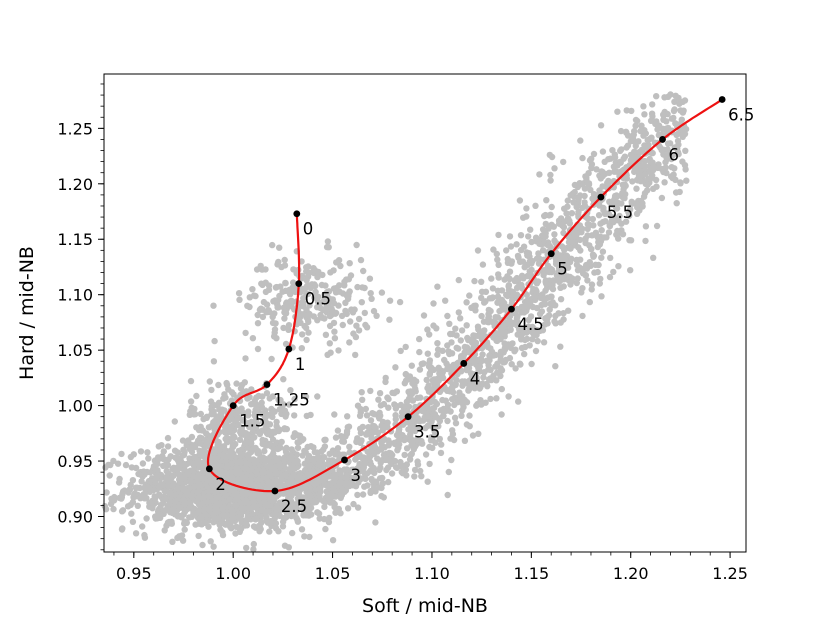 This screenshot has width=830, height=623. I want to click on y-tick-label: 0.90, so click(75, 517).